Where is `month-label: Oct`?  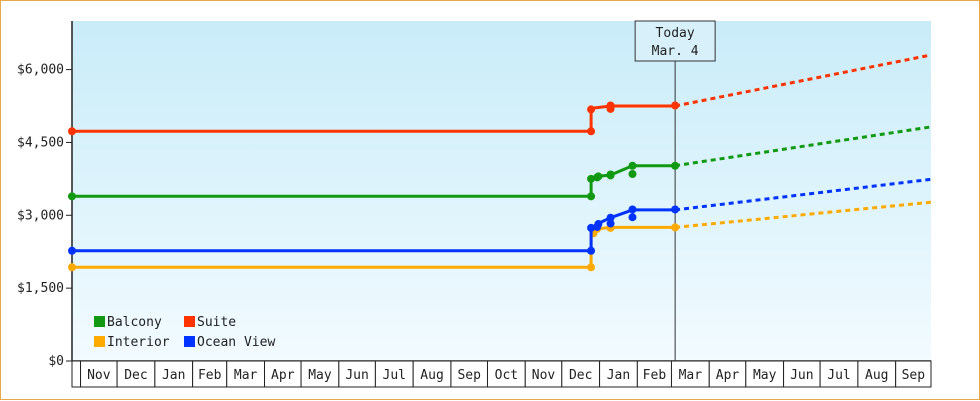 month-label: Oct is located at coordinates (506, 375).